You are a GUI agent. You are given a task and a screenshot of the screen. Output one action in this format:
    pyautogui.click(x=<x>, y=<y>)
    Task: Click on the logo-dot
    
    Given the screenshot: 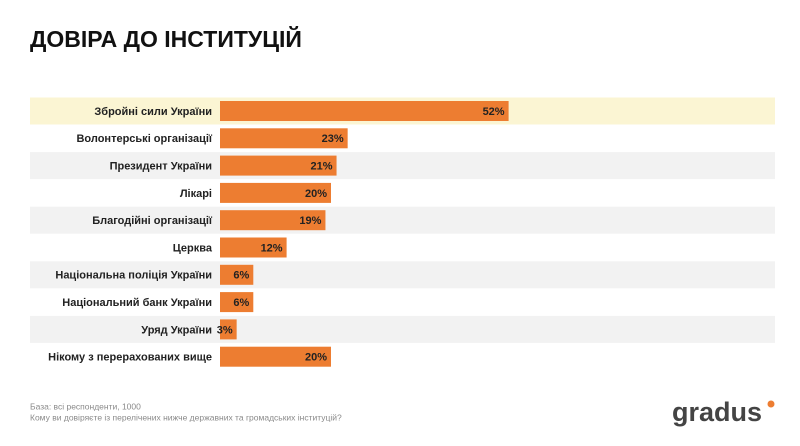 What is the action you would take?
    pyautogui.click(x=771, y=404)
    